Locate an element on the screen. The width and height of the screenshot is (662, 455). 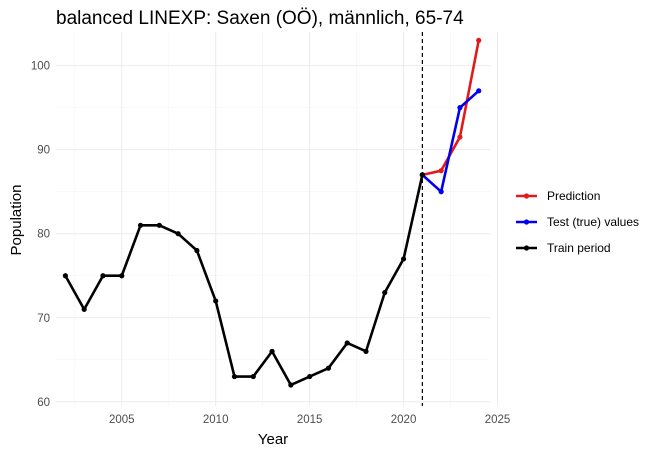
legend-label: Prediction is located at coordinates (573, 196).